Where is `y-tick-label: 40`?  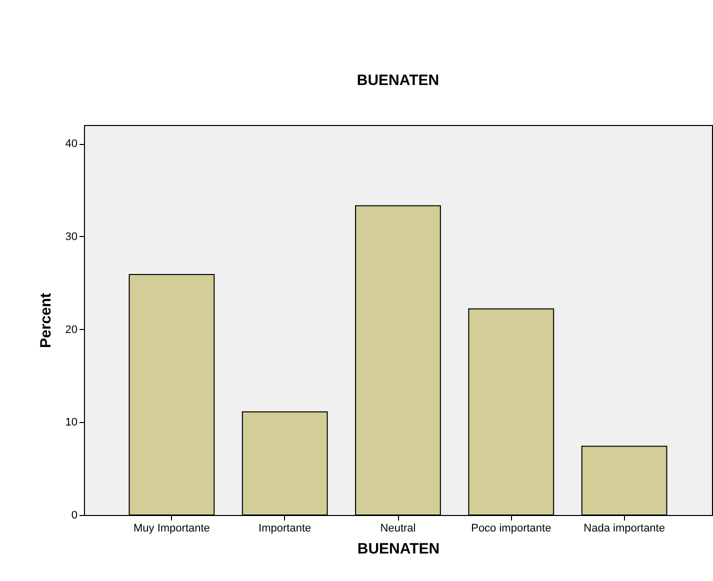
y-tick-label: 40 is located at coordinates (71, 144).